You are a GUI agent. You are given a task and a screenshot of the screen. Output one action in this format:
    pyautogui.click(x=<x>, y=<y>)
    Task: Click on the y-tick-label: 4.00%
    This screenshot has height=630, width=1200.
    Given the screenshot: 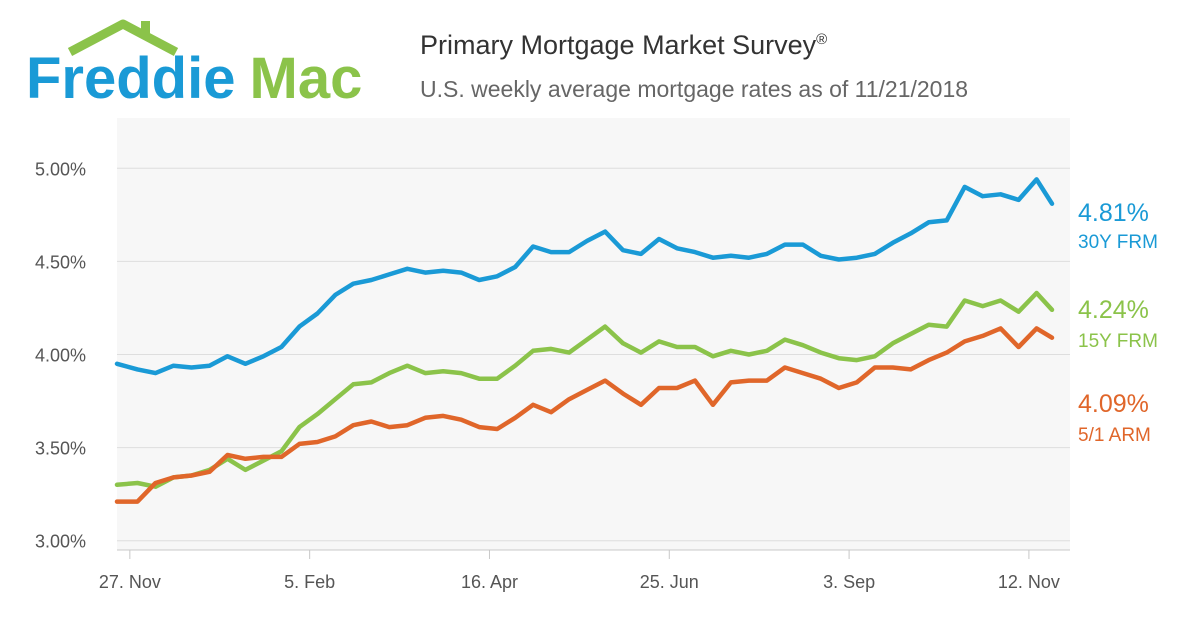 What is the action you would take?
    pyautogui.click(x=60, y=355)
    